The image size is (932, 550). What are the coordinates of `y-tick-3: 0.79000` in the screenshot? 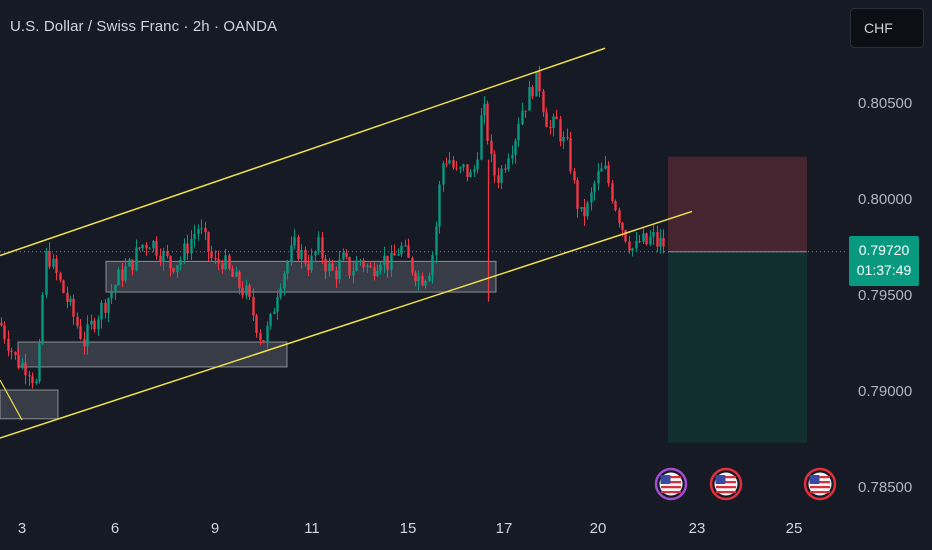 It's located at (885, 391).